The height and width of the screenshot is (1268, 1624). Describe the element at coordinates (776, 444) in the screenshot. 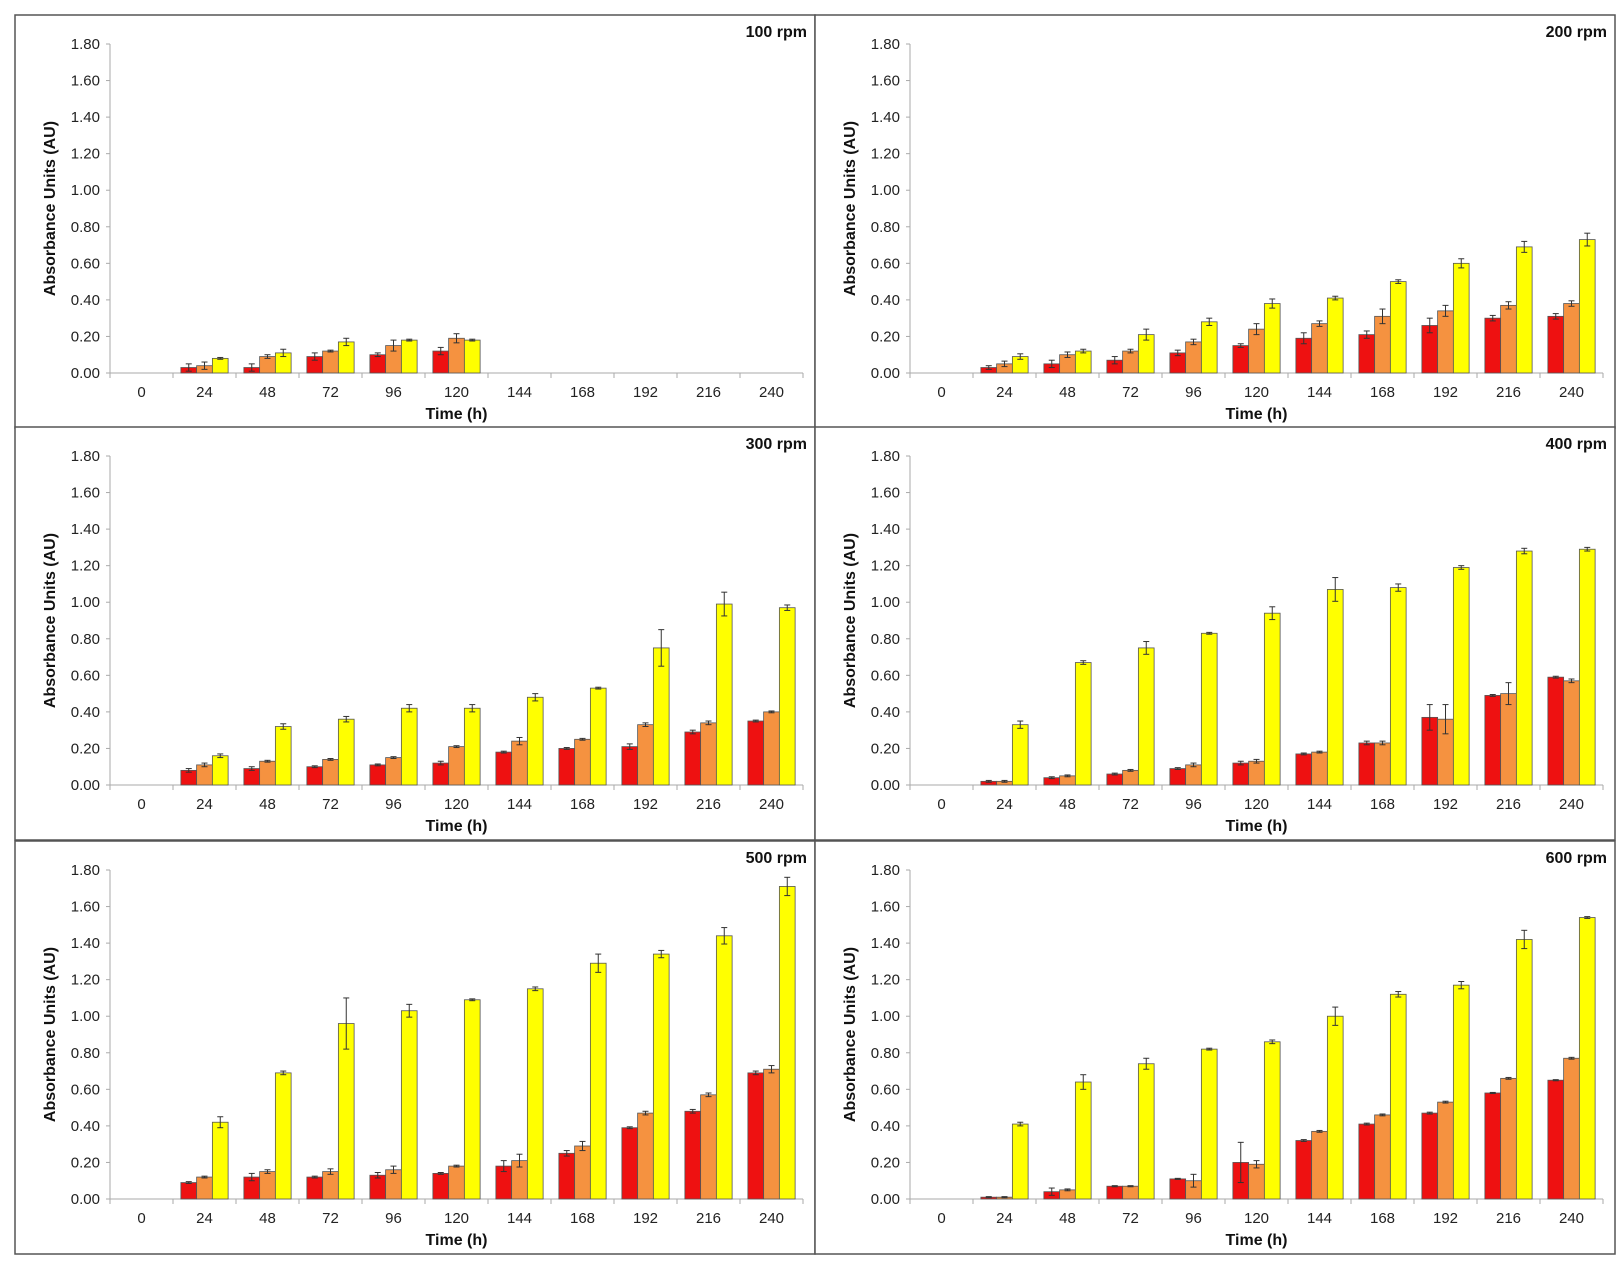

I see `panel-title: 300 rpm` at that location.